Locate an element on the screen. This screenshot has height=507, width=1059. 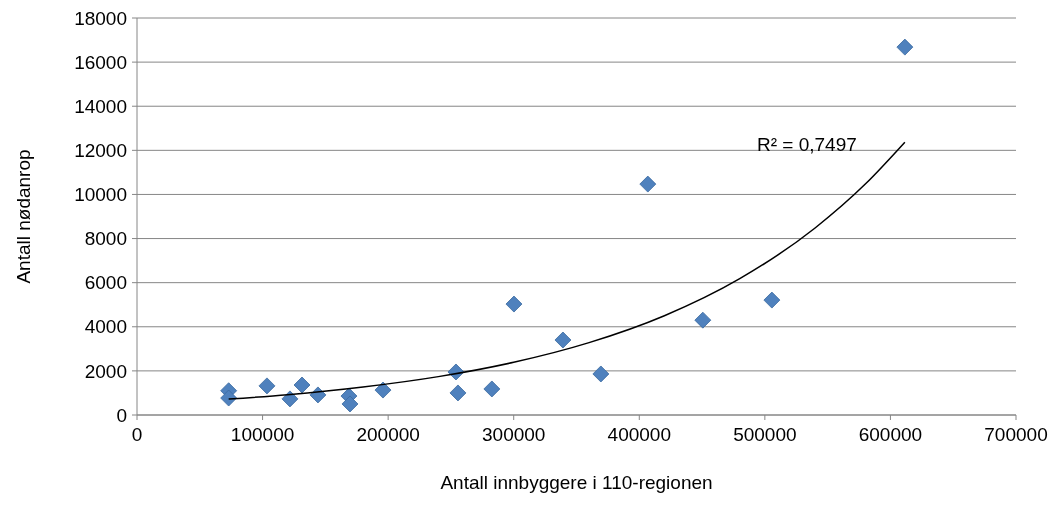
x-tick-label: 400000 is located at coordinates (639, 434).